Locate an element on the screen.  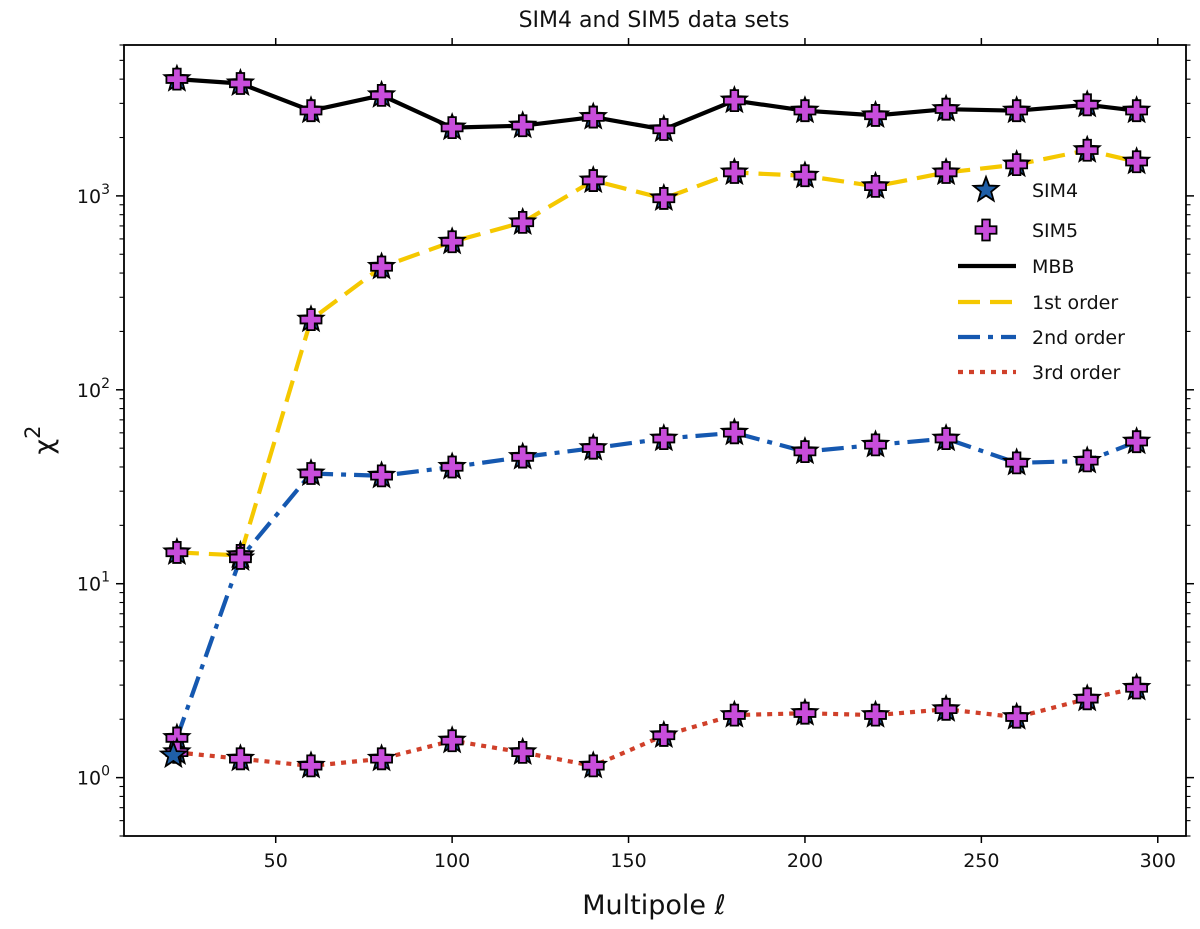
x-tick-label: 300 is located at coordinates (1158, 861).